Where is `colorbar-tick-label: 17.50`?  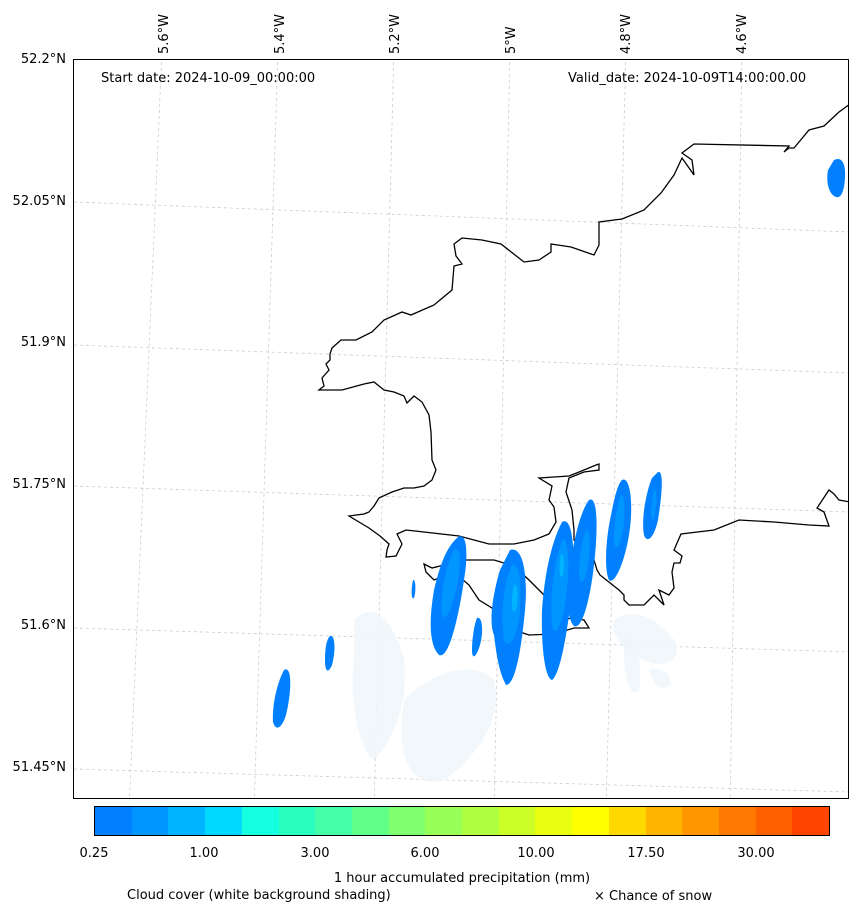 colorbar-tick-label: 17.50 is located at coordinates (646, 853).